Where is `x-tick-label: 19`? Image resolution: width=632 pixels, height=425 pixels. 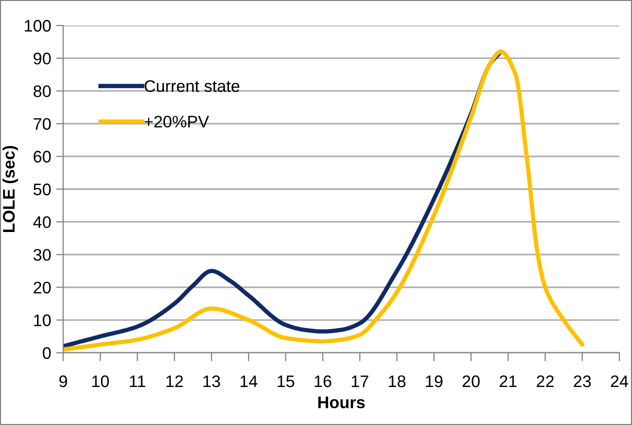 x-tick-label: 19 is located at coordinates (434, 381).